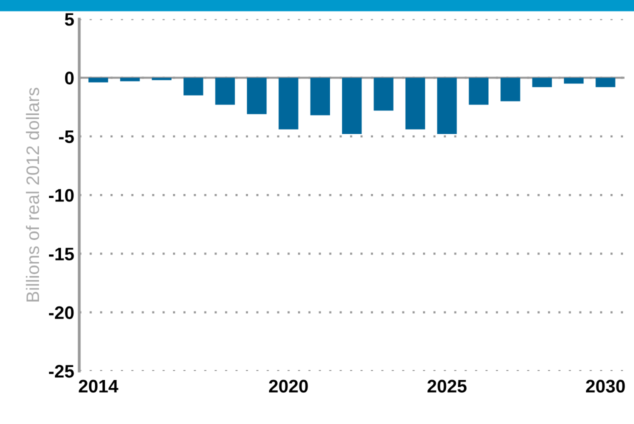  Describe the element at coordinates (69, 78) in the screenshot. I see `y-tick-label: 0` at that location.